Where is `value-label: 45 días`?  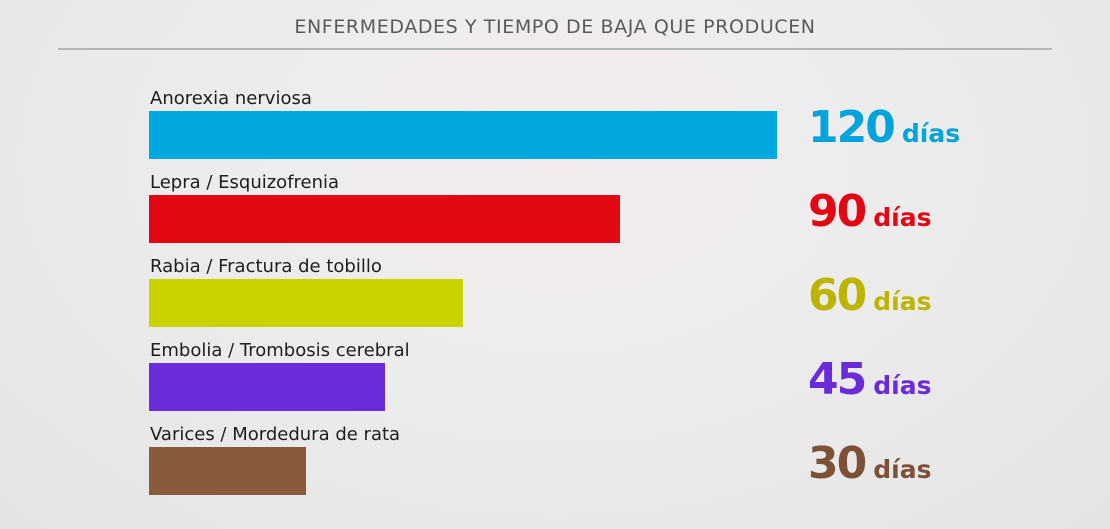
value-label: 45 días is located at coordinates (869, 384).